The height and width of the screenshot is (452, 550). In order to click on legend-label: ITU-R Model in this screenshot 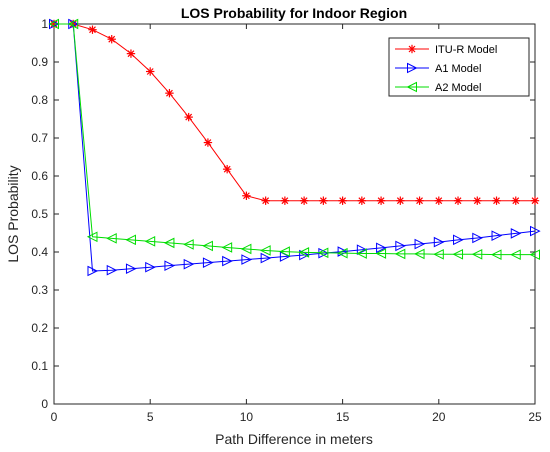, I will do `click(466, 50)`.